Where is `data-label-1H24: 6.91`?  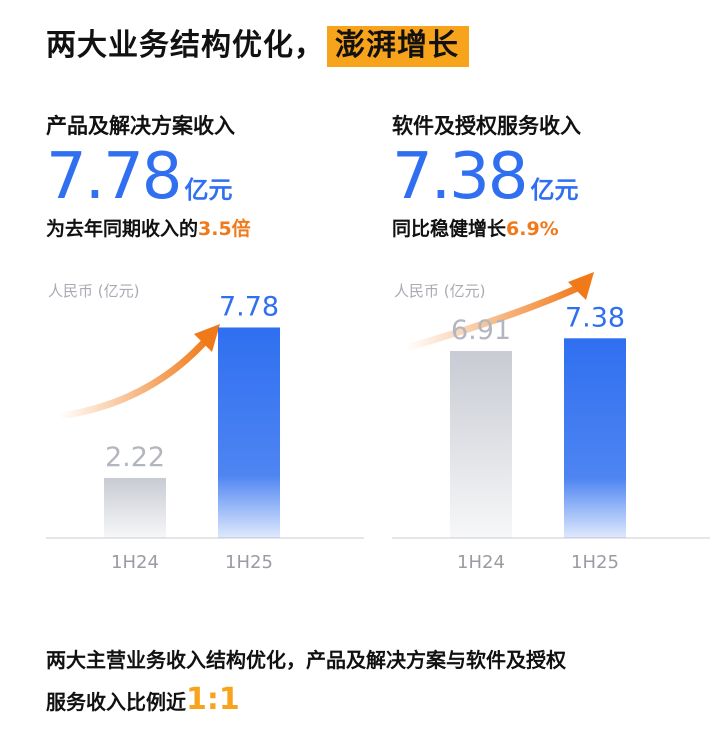
data-label-1H24: 6.91 is located at coordinates (481, 330).